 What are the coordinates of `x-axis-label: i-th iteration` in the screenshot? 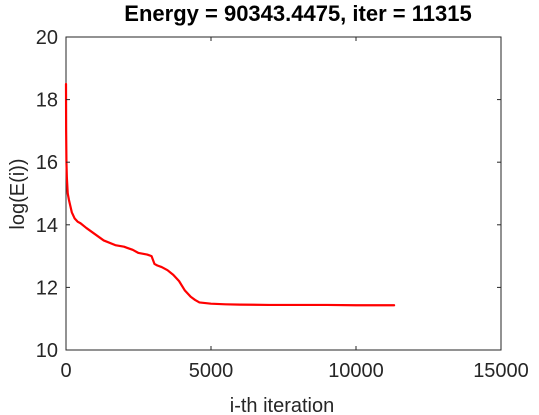 It's located at (282, 405).